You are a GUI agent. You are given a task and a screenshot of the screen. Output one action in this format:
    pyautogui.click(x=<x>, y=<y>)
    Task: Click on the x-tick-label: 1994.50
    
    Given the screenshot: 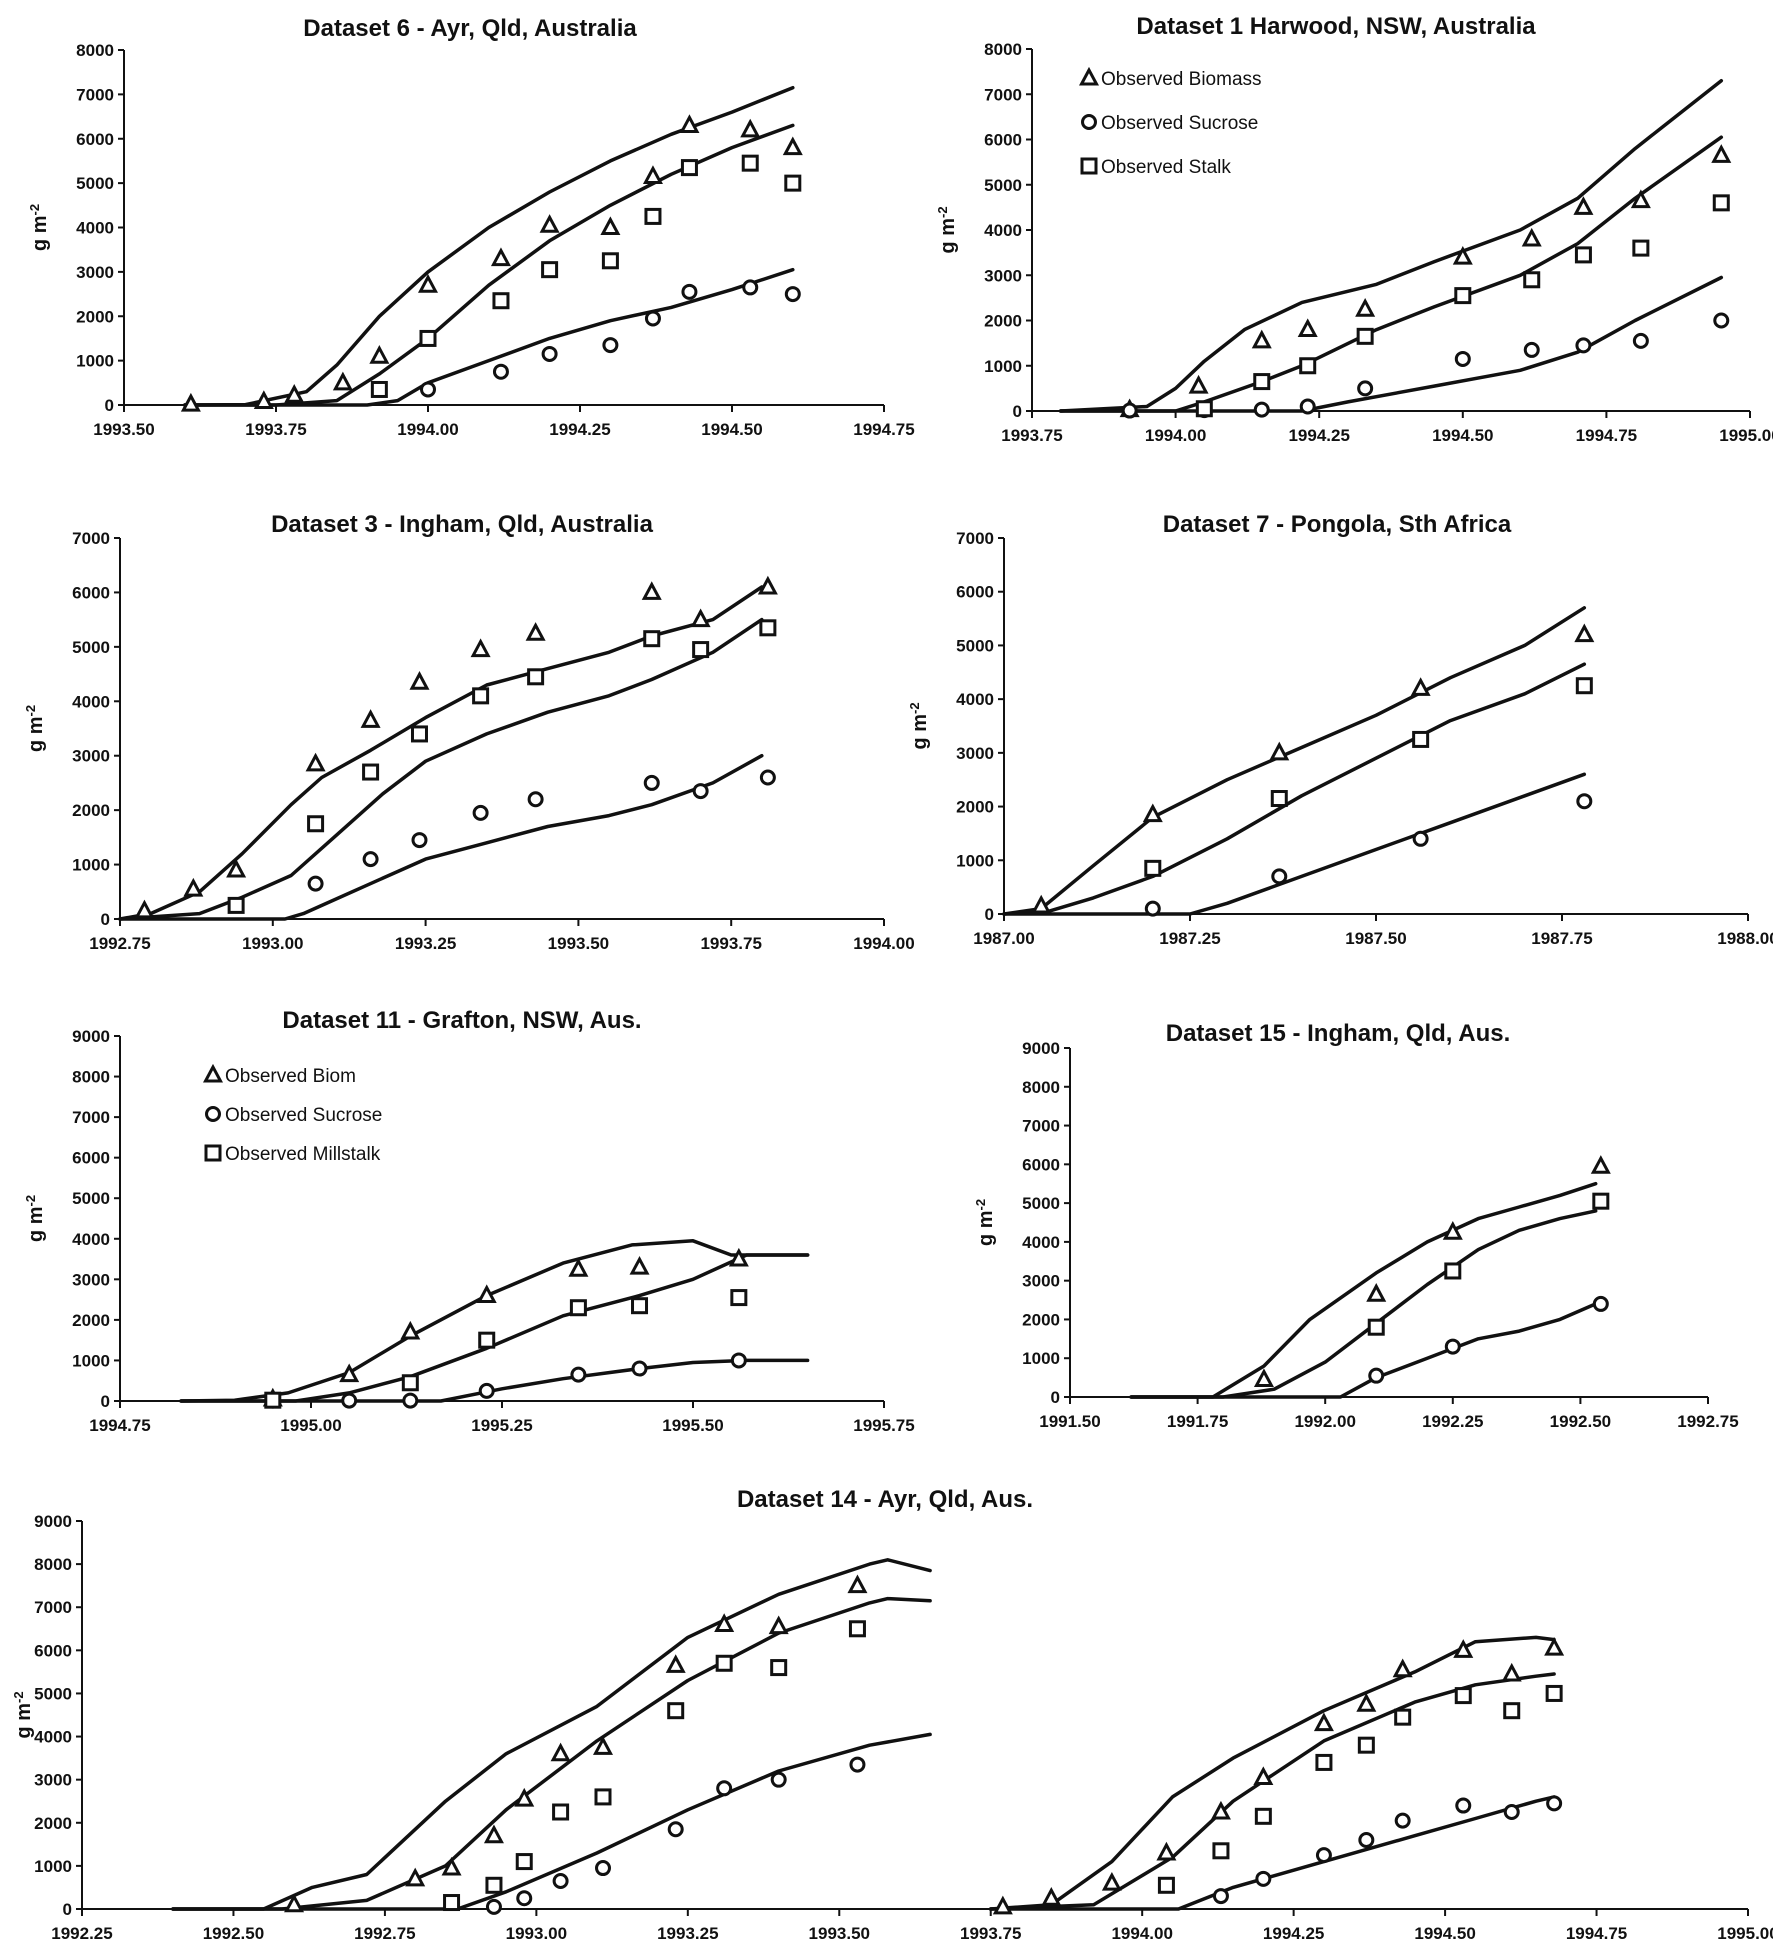 What is the action you would take?
    pyautogui.click(x=1462, y=435)
    